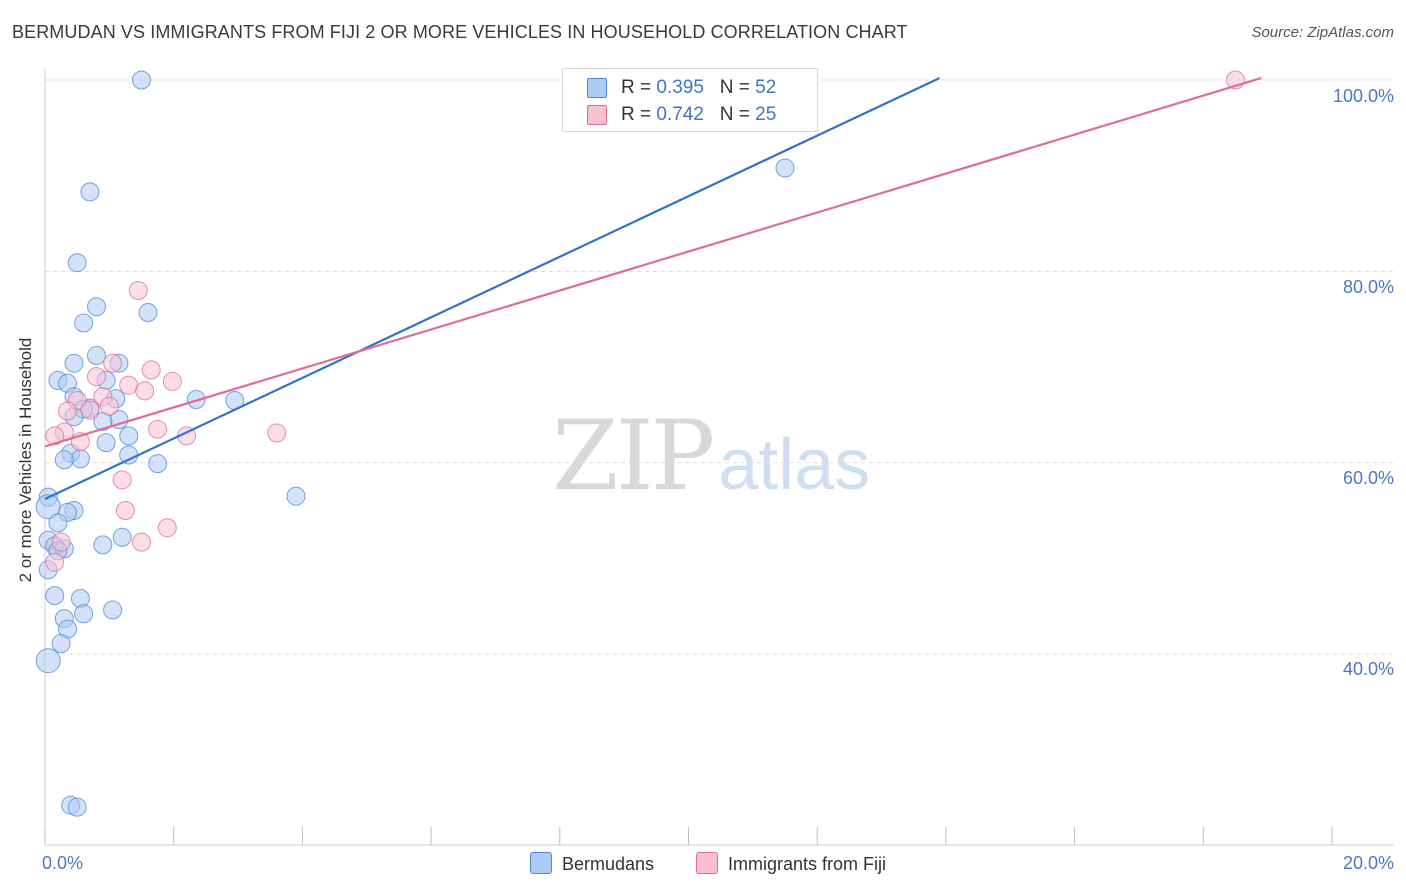 The height and width of the screenshot is (892, 1406). What do you see at coordinates (707, 863) in the screenshot?
I see `bottom-legend-swatch-fiji` at bounding box center [707, 863].